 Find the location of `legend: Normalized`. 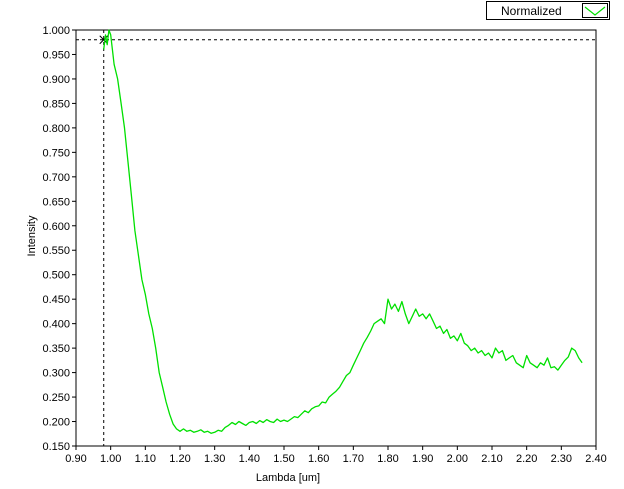

legend: Normalized is located at coordinates (548, 10).